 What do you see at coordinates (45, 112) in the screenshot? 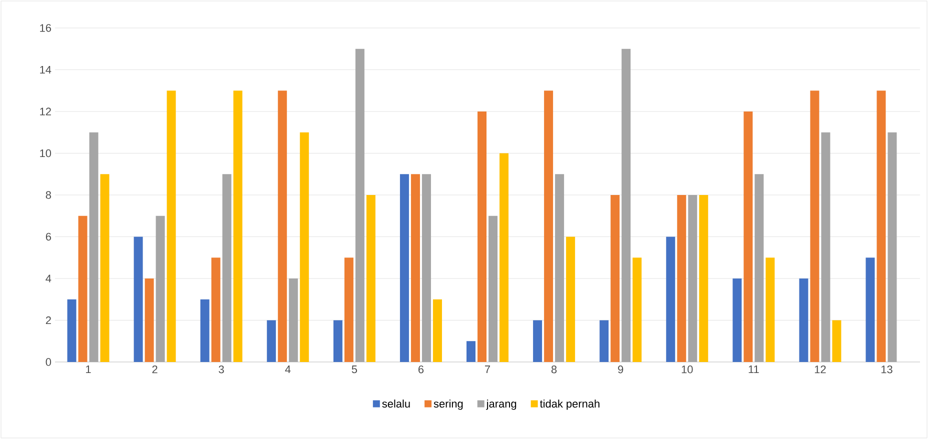
I see `y-tick-label: 12` at bounding box center [45, 112].